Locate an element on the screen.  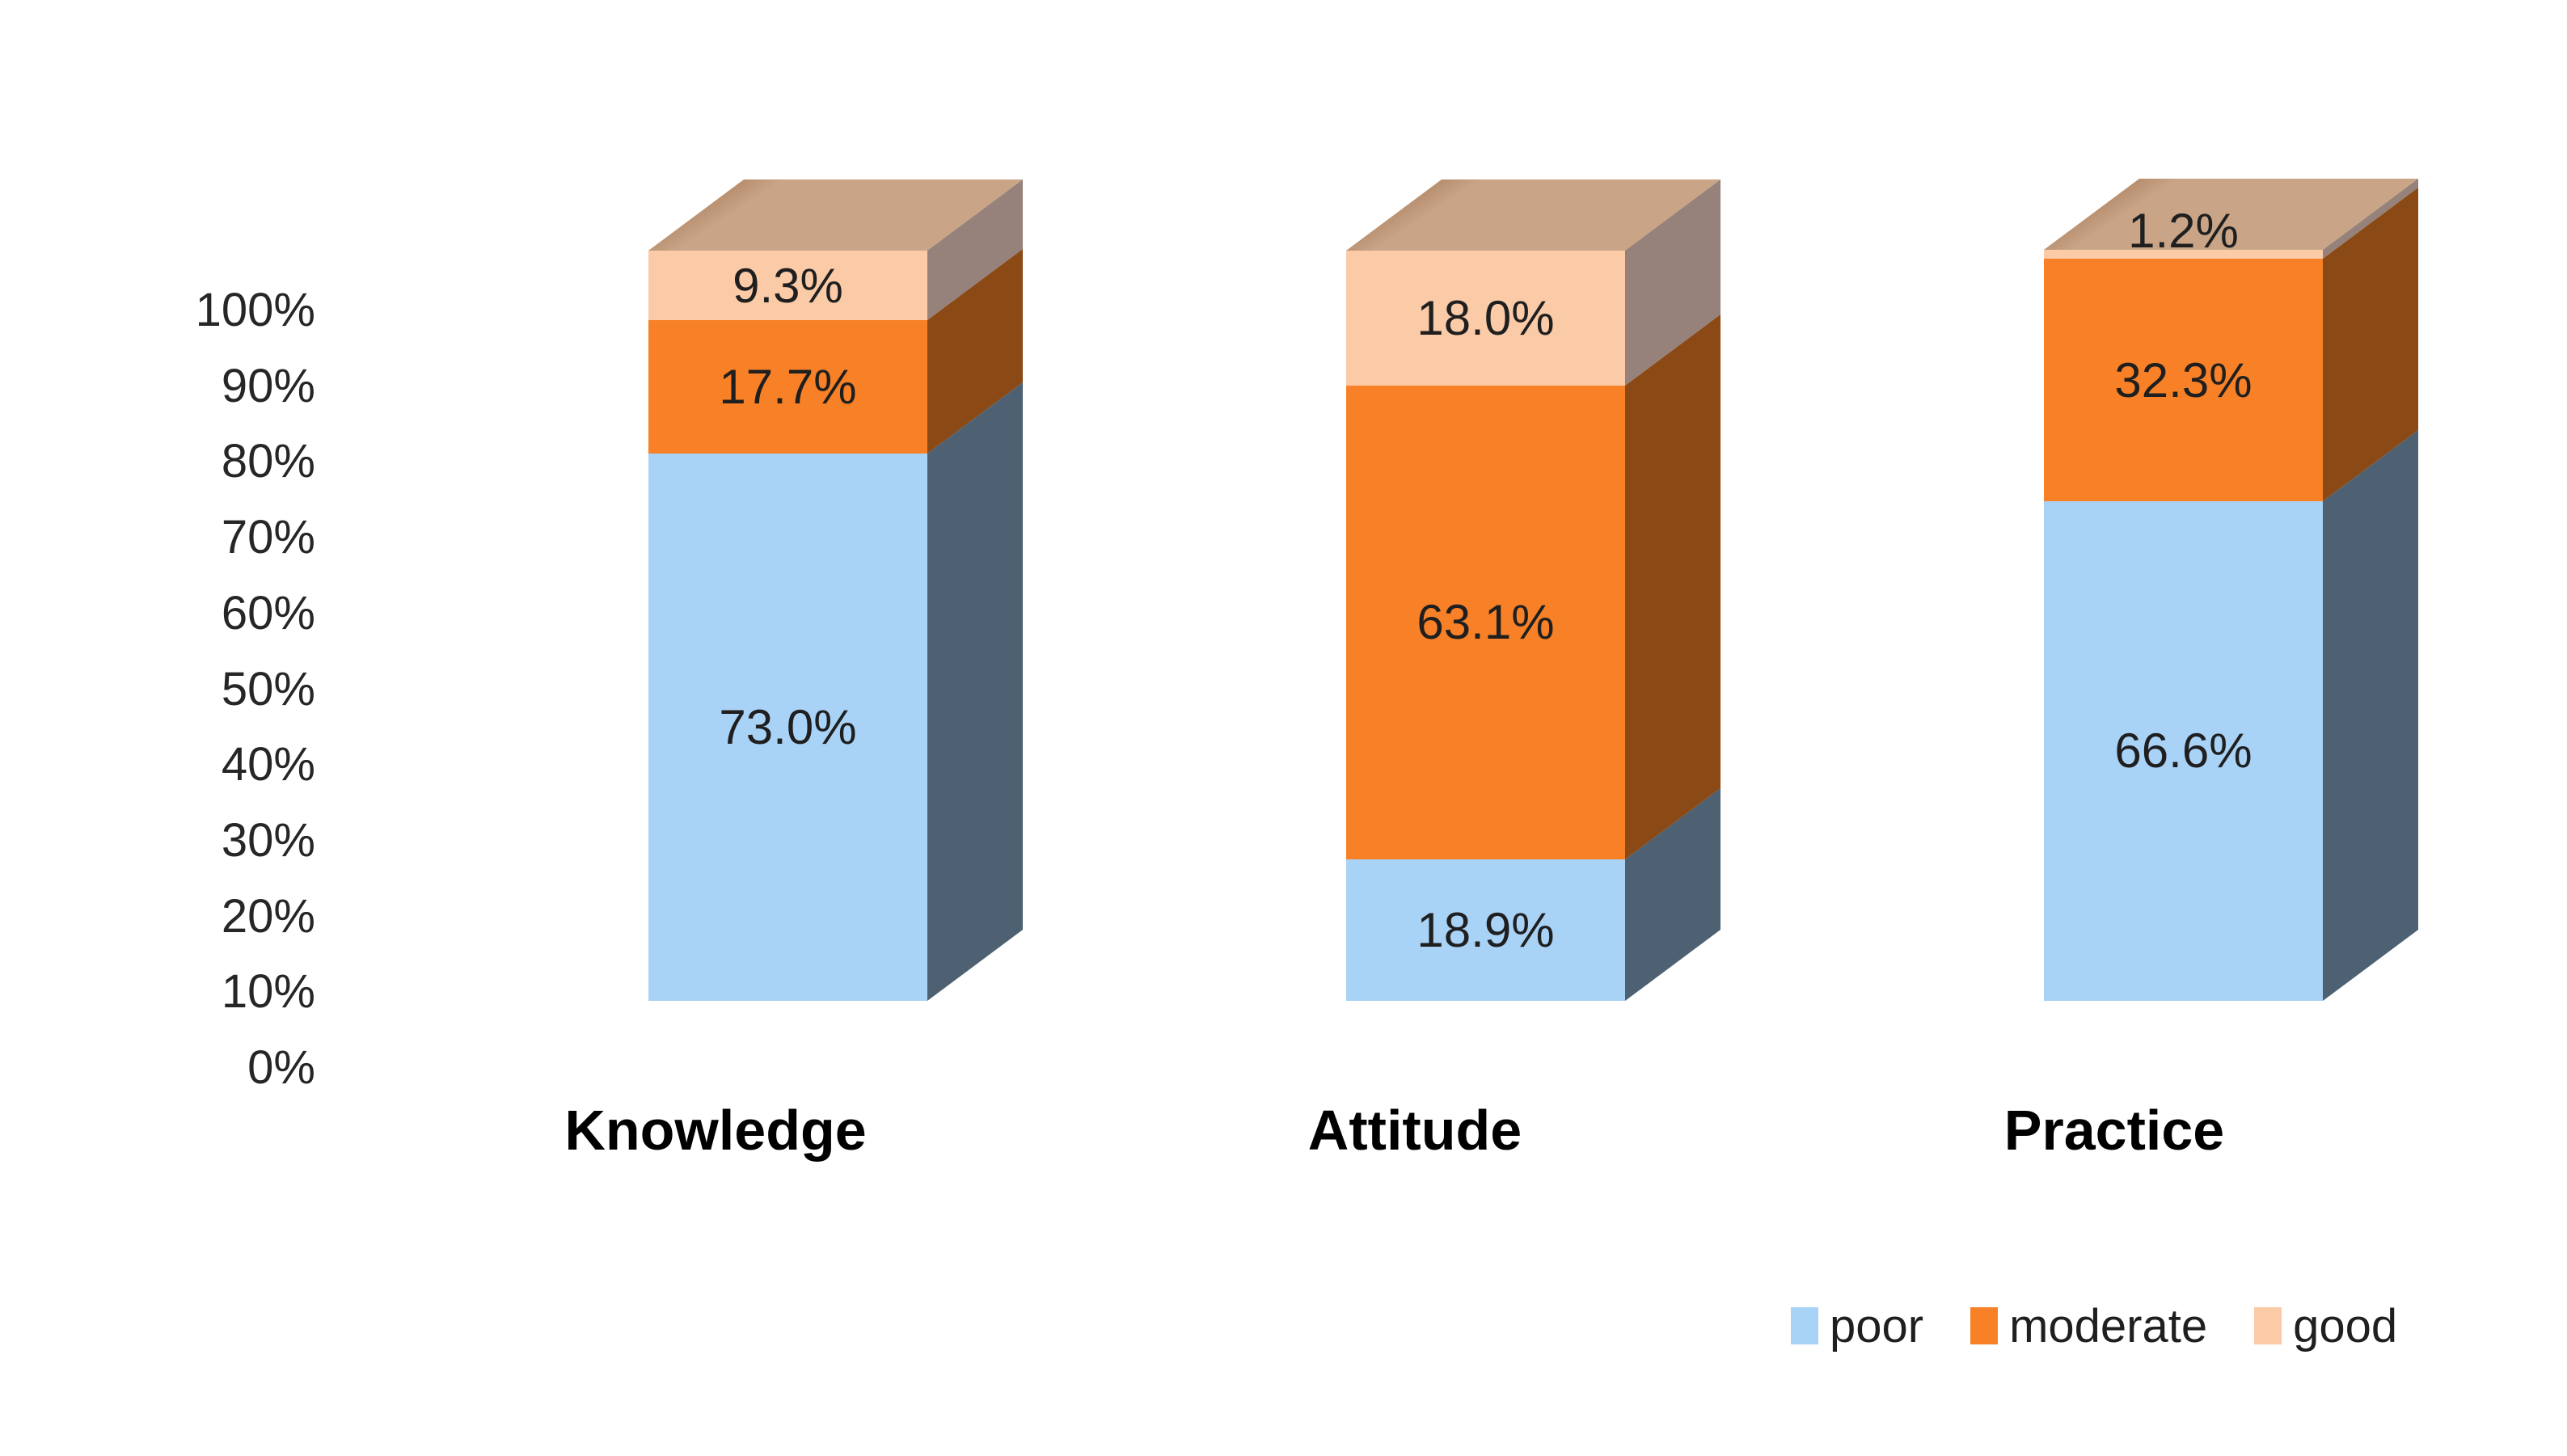
segment-good: 9.3% is located at coordinates (787, 286).